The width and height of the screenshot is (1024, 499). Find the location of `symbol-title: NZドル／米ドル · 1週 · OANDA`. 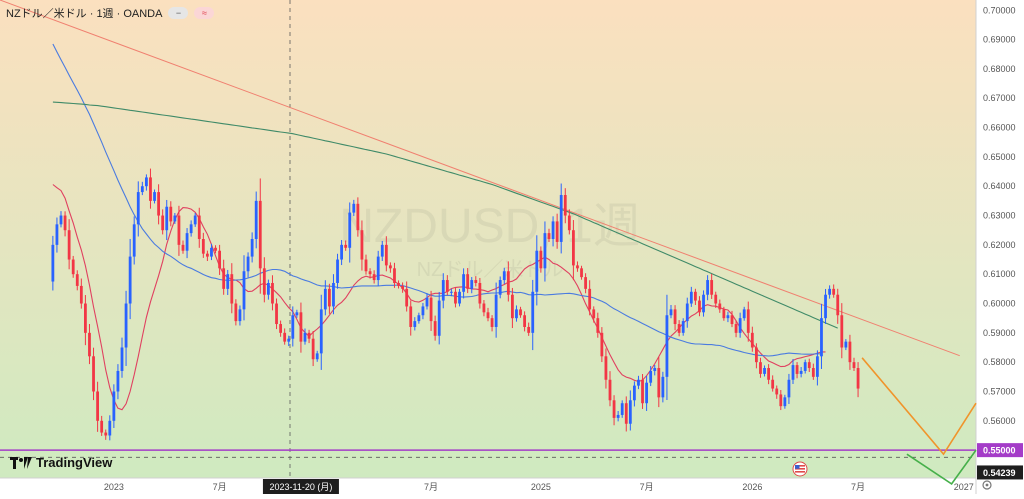

symbol-title: NZドル／米ドル · 1週 · OANDA is located at coordinates (84, 14).